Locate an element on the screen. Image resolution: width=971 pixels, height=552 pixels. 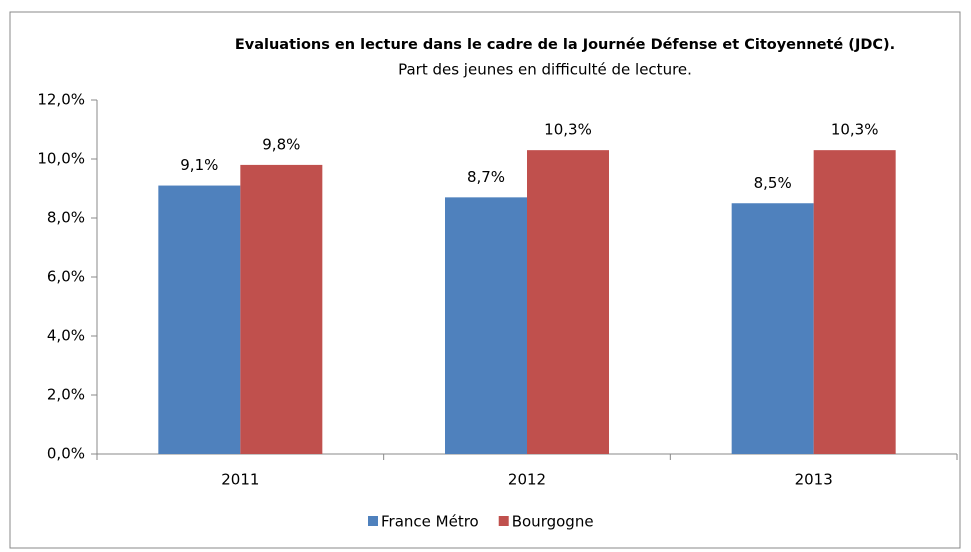
y-tick-label: 8,0% is located at coordinates (66, 218).